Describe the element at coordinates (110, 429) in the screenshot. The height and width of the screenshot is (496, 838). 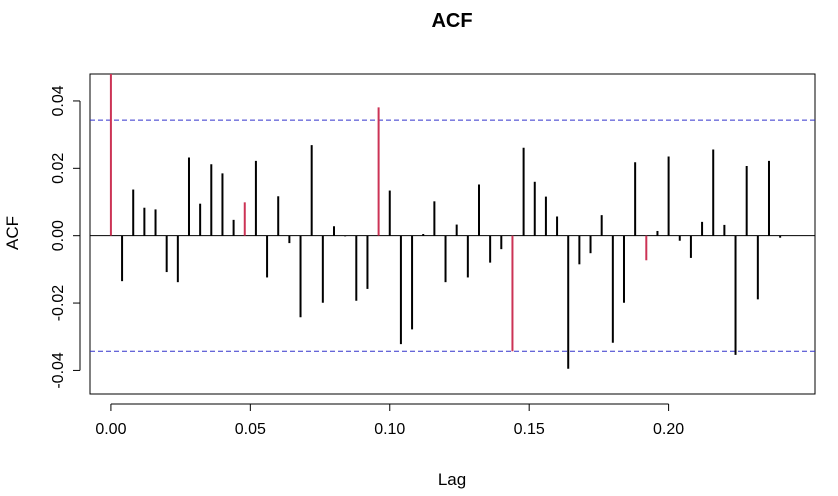
I see `x-tick-label: 0.00` at that location.